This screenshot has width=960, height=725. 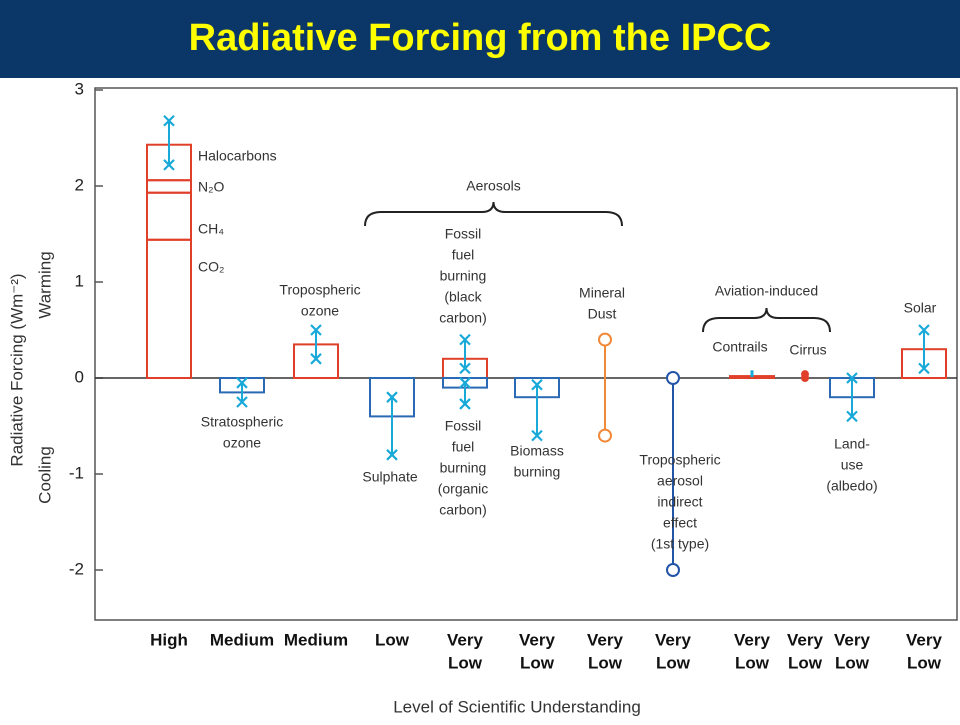 What do you see at coordinates (766, 291) in the screenshot?
I see `group-label: Aviation-induced` at bounding box center [766, 291].